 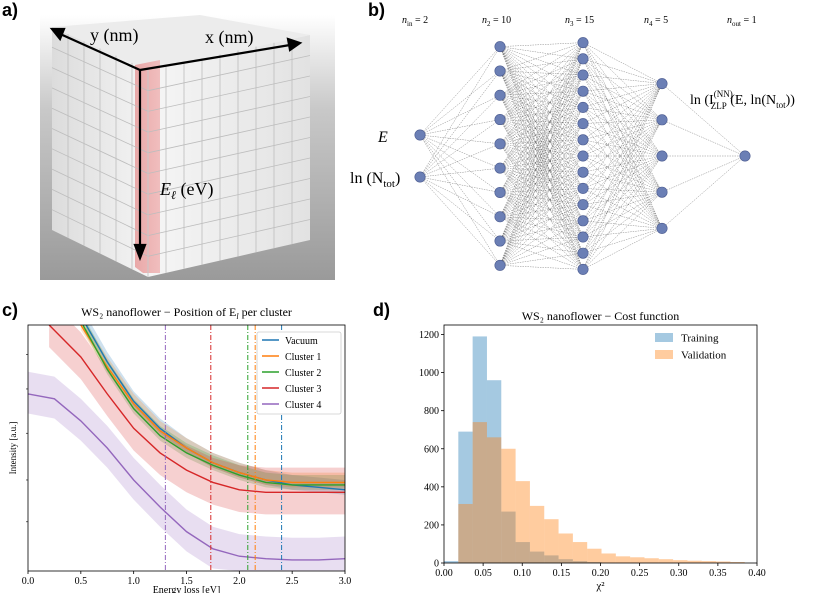 What do you see at coordinates (28, 581) in the screenshot?
I see `x-tick-label: 0.0` at bounding box center [28, 581].